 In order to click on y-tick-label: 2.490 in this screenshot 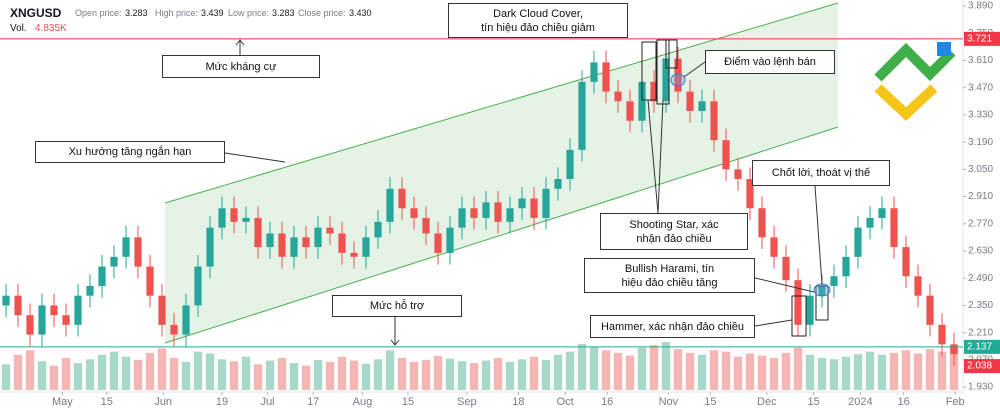, I will do `click(980, 278)`.